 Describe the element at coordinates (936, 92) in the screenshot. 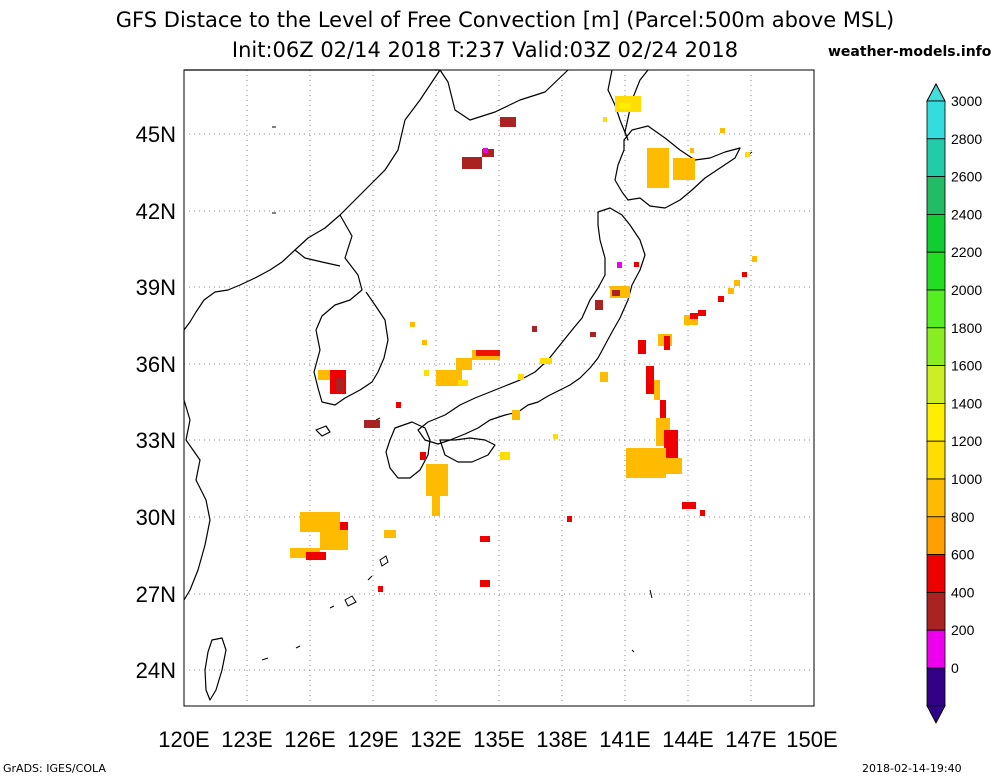

I see `colorbar-top-arrow` at that location.